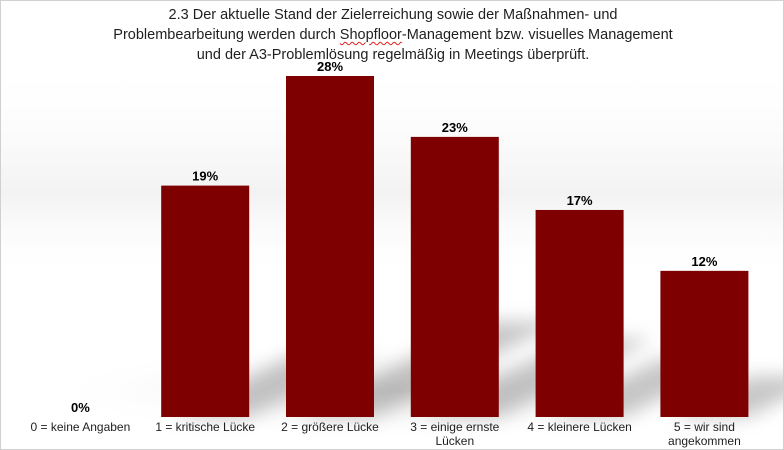 The height and width of the screenshot is (450, 784). What do you see at coordinates (330, 66) in the screenshot?
I see `bar-value-label: 28%` at bounding box center [330, 66].